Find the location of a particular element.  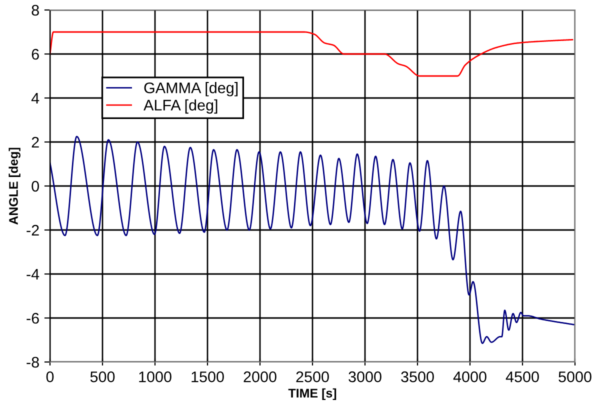

x-tick-label: 5000 is located at coordinates (575, 376).